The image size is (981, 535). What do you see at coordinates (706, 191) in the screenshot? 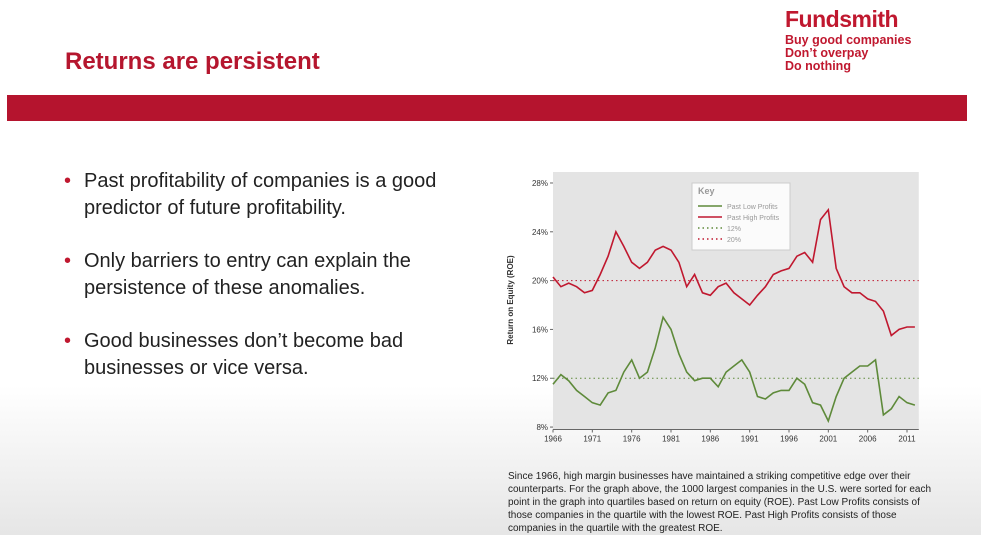
I see `legend-title: Key` at bounding box center [706, 191].